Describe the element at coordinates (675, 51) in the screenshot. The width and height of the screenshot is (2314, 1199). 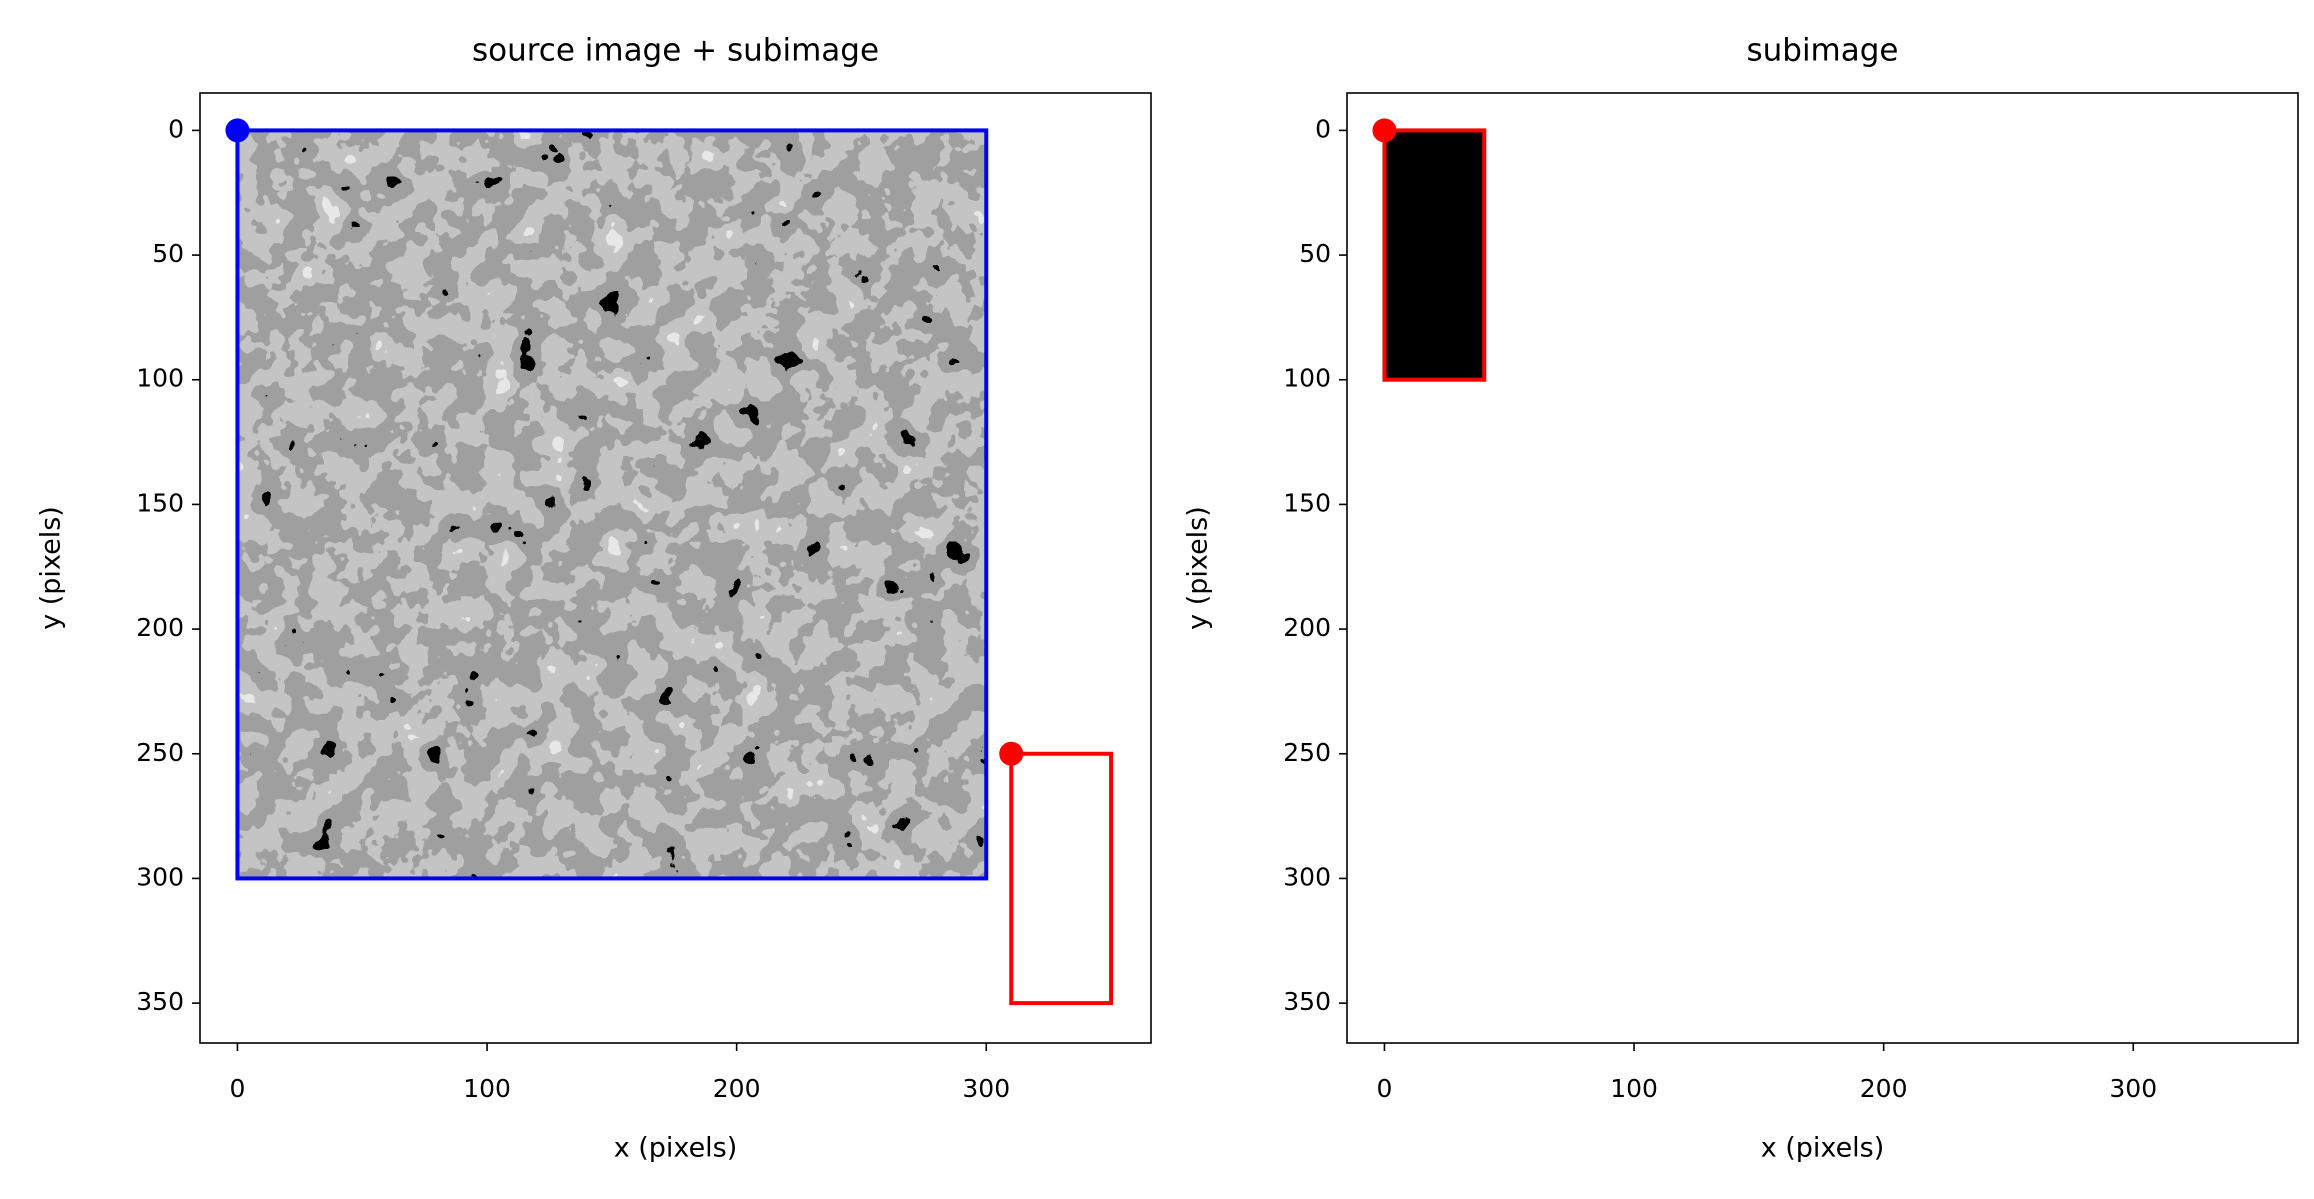
I see `chart-title: source image + subimage` at that location.